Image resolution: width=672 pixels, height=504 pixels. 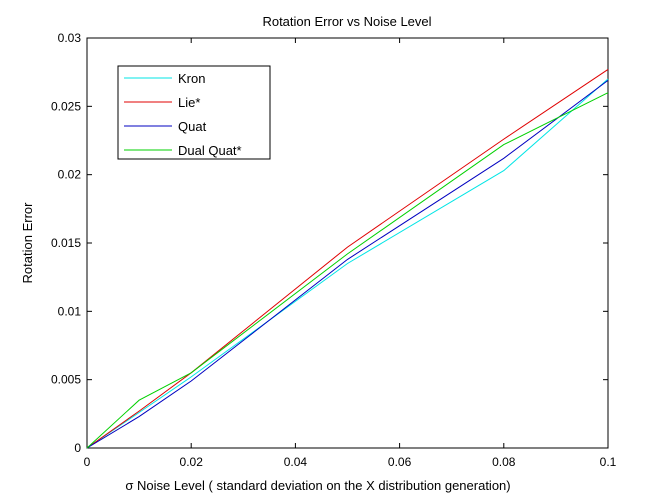 I want to click on x-tick-label: 0.08, so click(x=504, y=462).